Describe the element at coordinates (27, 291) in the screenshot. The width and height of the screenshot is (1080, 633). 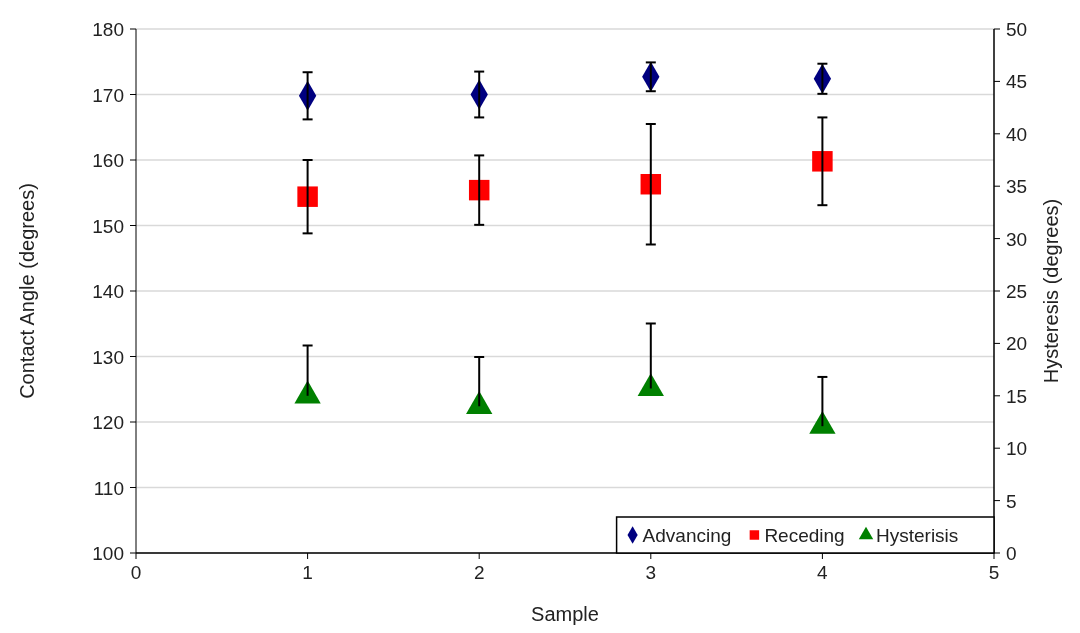
I see `y-axis-title: Contact Angle (degrees)` at that location.